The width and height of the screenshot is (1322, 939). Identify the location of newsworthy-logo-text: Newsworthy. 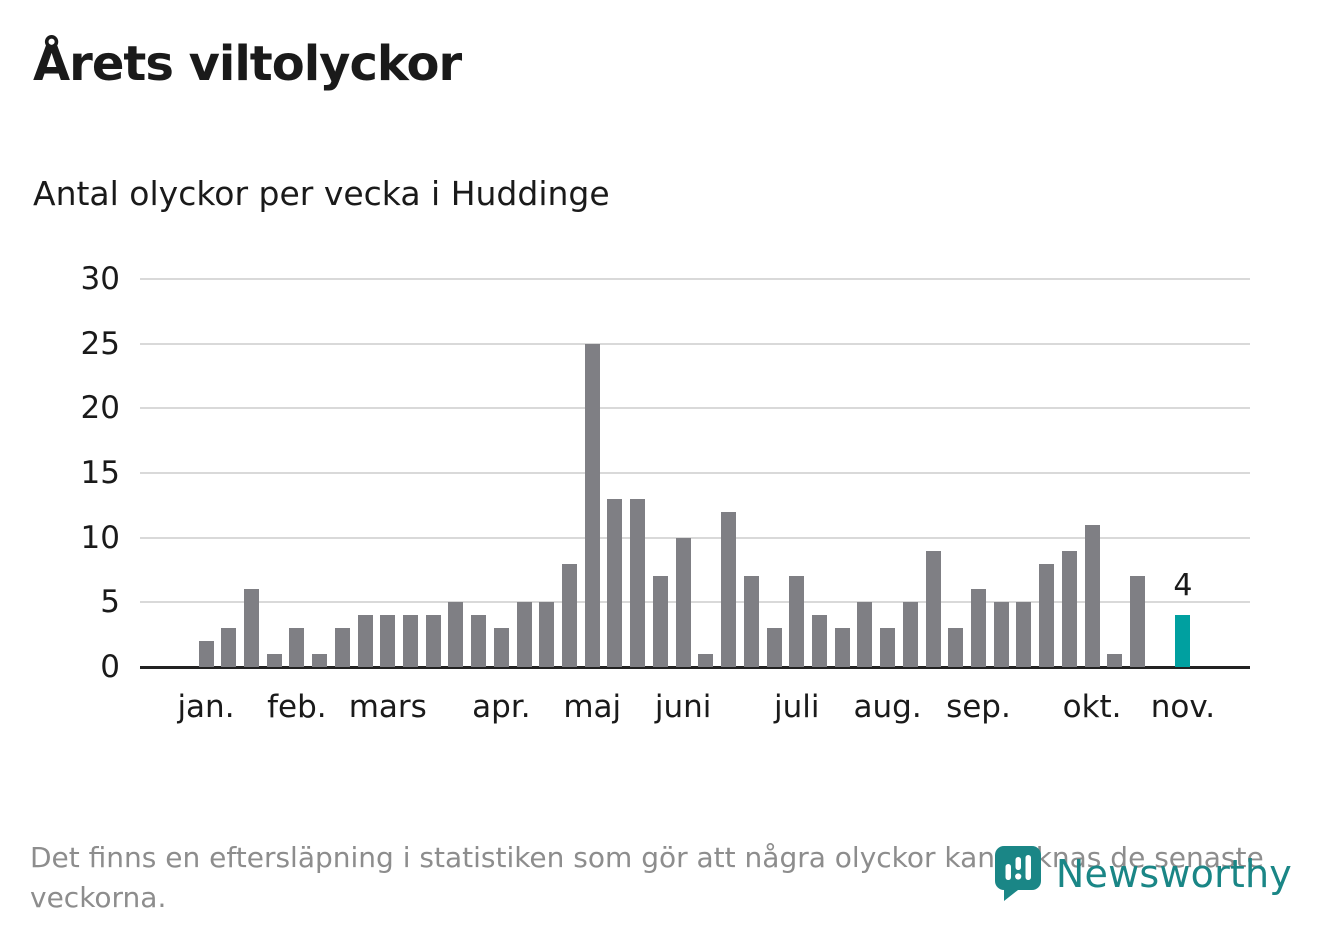
(1173, 874).